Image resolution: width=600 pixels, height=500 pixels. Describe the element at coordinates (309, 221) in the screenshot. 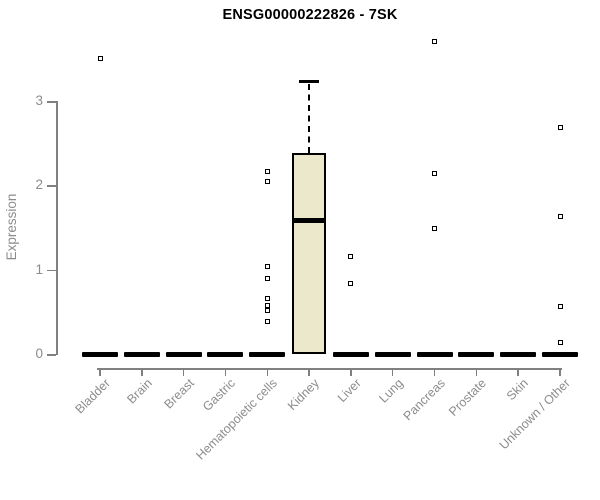

I see `boxplot-median` at that location.